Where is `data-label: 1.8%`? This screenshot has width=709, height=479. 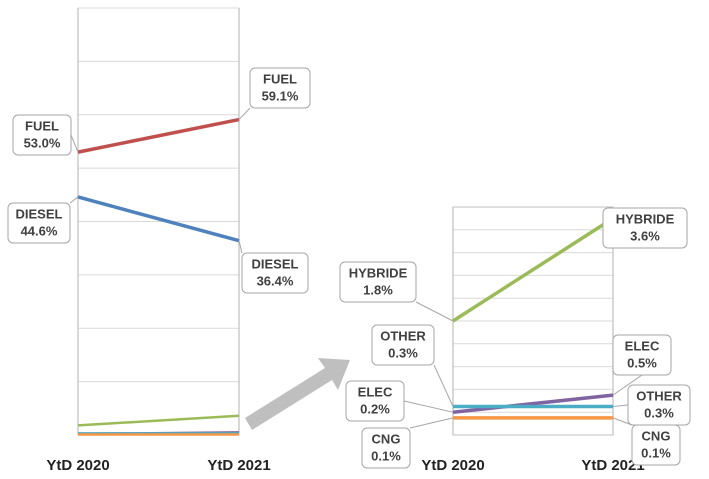
data-label: 1.8% is located at coordinates (378, 289).